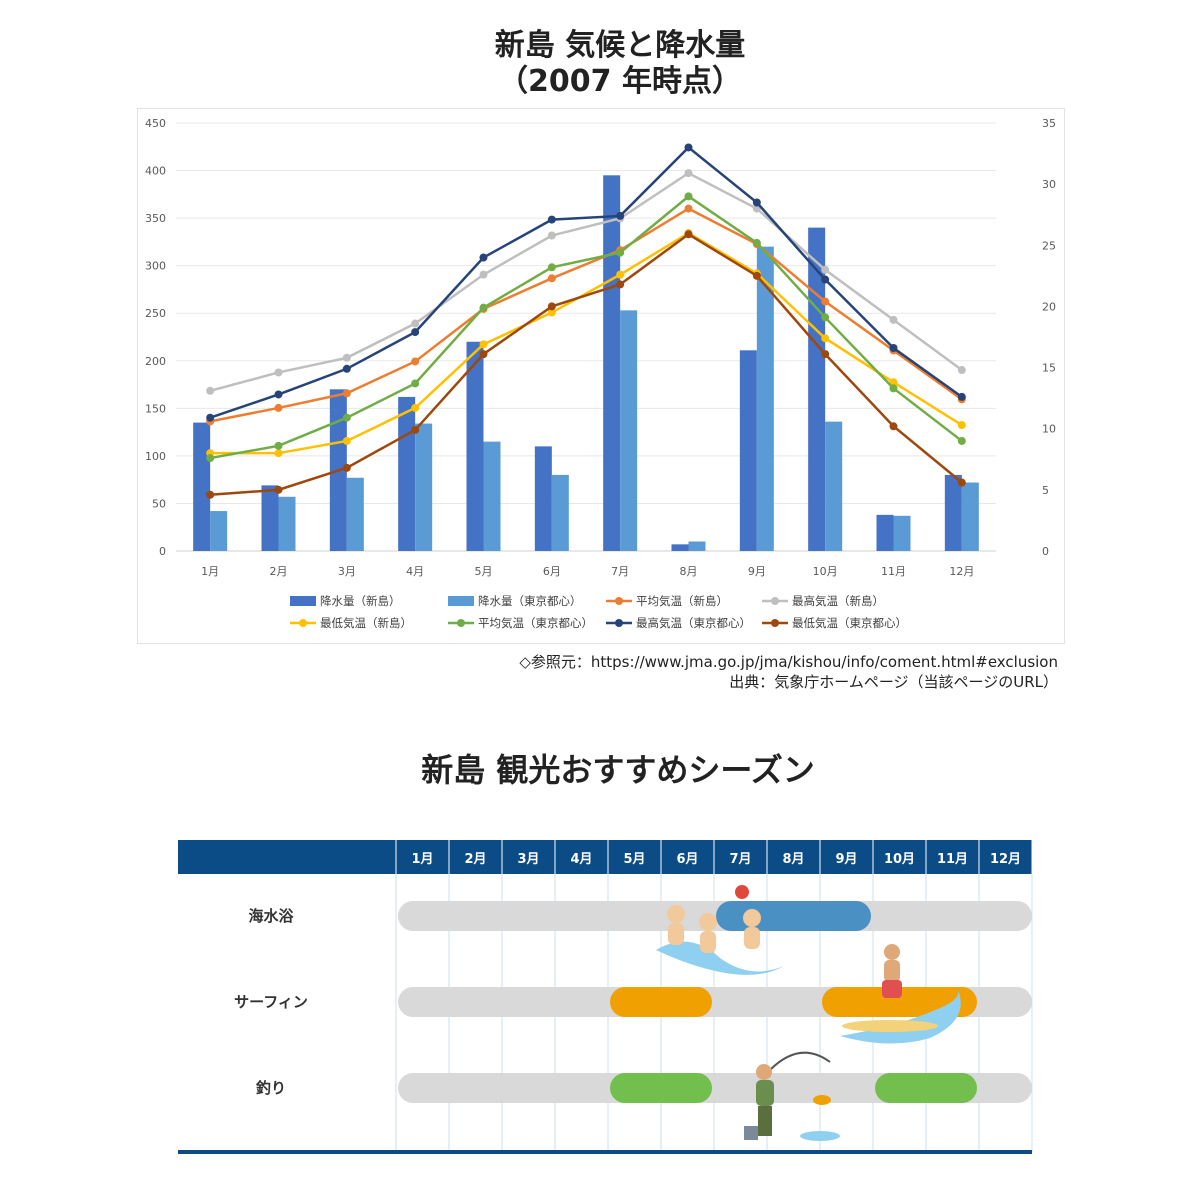 This screenshot has width=1200, height=1200. Describe the element at coordinates (155, 456) in the screenshot. I see `y-left-tick-label: 100` at that location.